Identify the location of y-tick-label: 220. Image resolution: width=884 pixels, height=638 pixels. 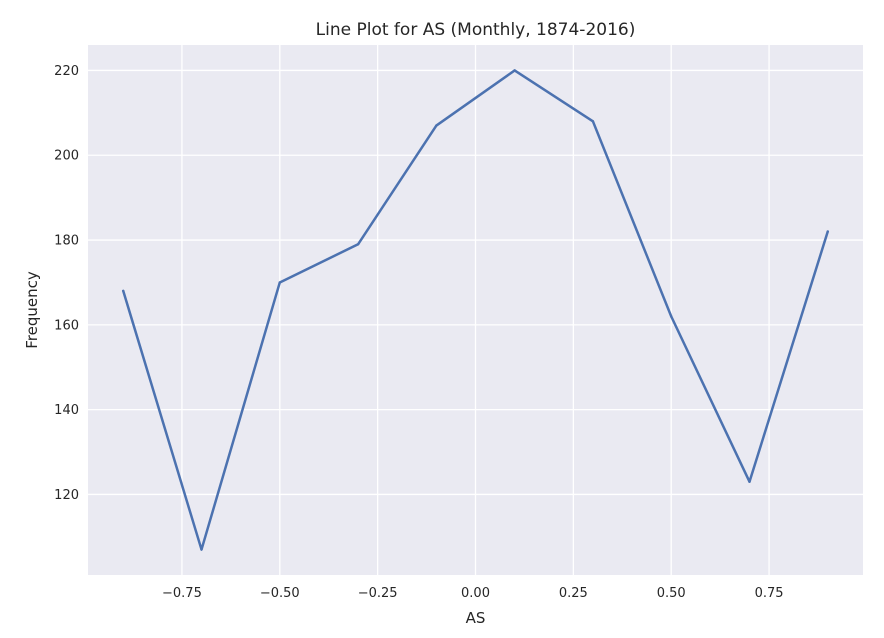
(66, 71).